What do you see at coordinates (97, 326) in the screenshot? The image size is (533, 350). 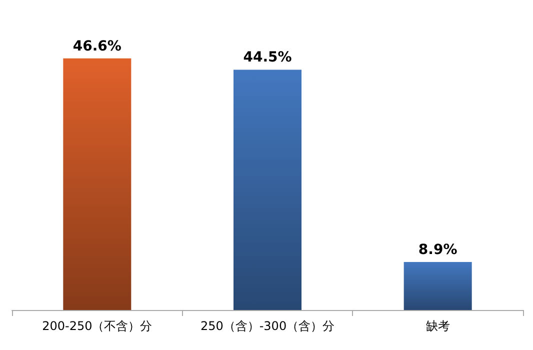 I see `x-tick-label: 200-250（不含）分` at bounding box center [97, 326].